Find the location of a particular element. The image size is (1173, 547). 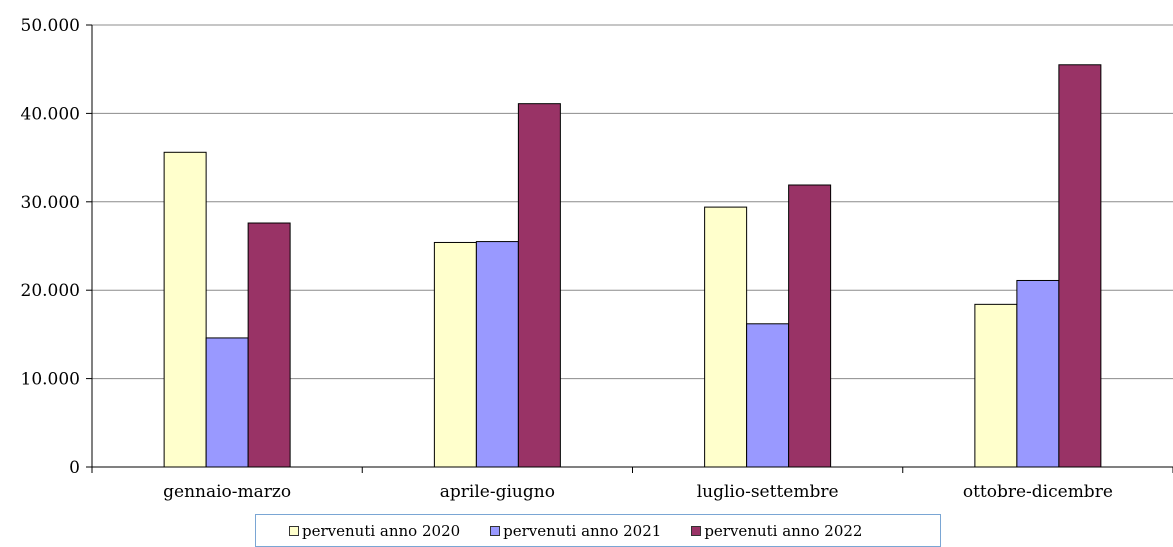

y-tick-label: 40.000 is located at coordinates (50, 114).